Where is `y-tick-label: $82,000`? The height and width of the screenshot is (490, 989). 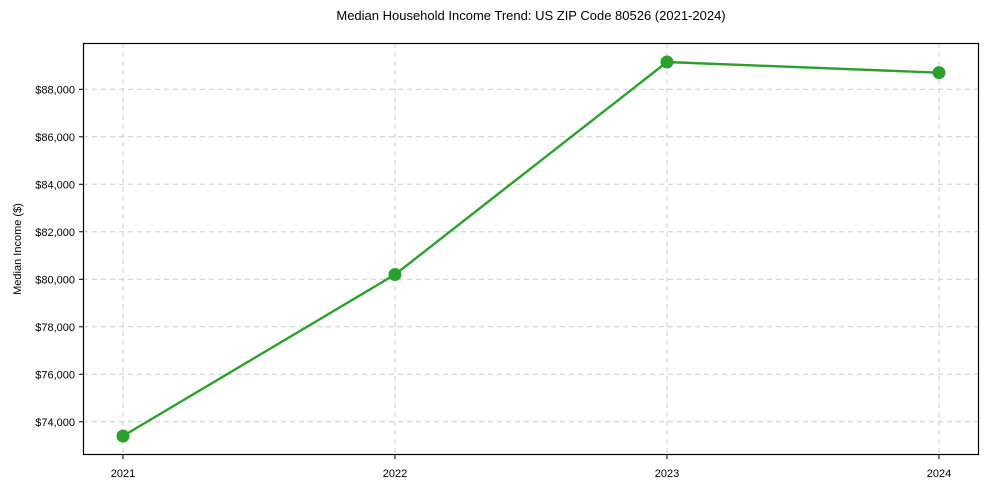
y-tick-label: $82,000 is located at coordinates (55, 233).